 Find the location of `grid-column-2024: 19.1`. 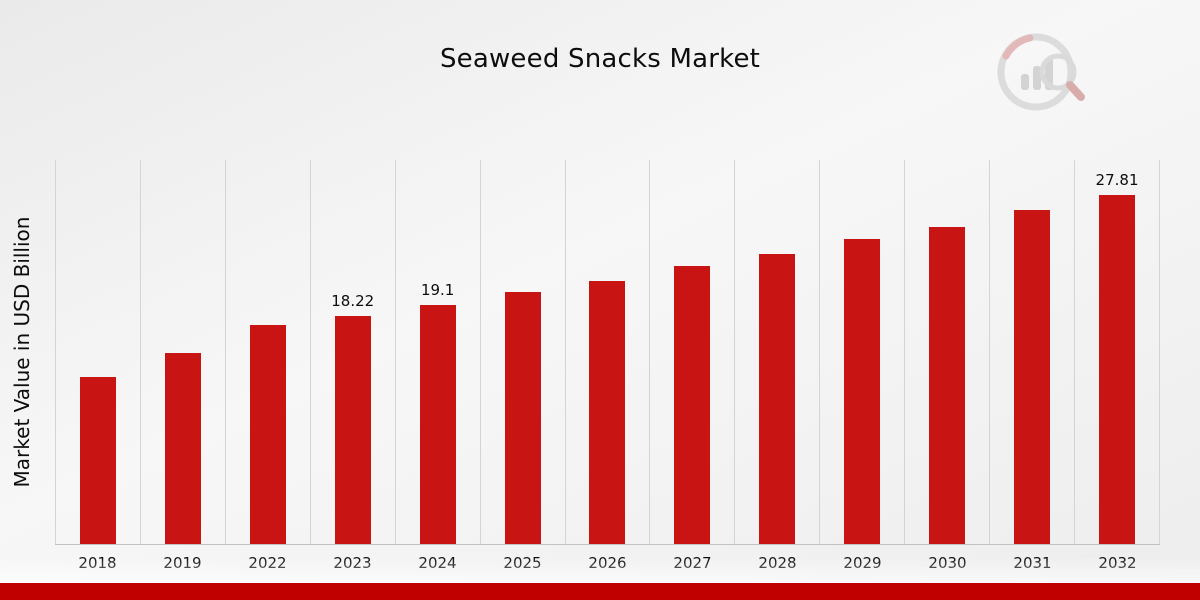

grid-column-2024: 19.1 is located at coordinates (437, 352).